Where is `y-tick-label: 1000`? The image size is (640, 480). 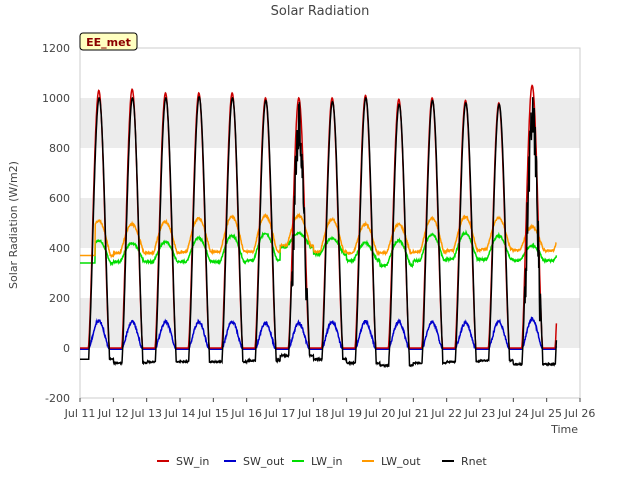
y-tick-label: 1000 is located at coordinates (56, 98).